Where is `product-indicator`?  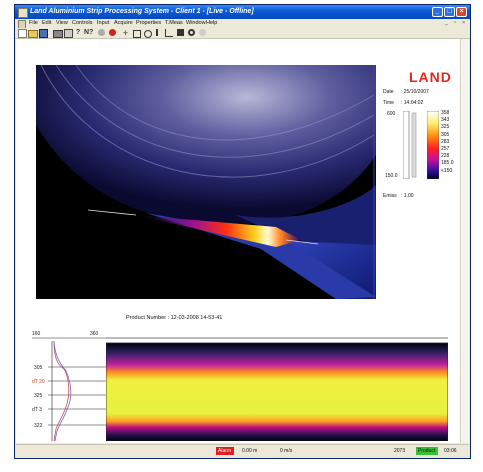
product-indicator is located at coordinates (427, 451).